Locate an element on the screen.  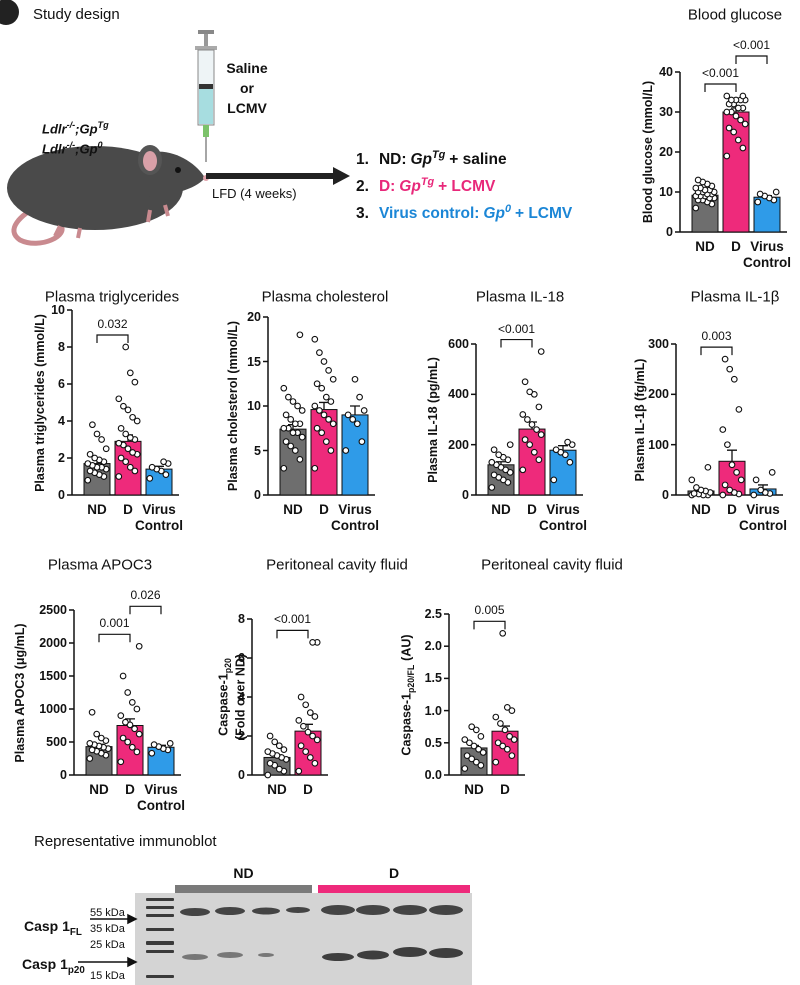
group-gene-sup: Tg is located at coordinates (439, 155).